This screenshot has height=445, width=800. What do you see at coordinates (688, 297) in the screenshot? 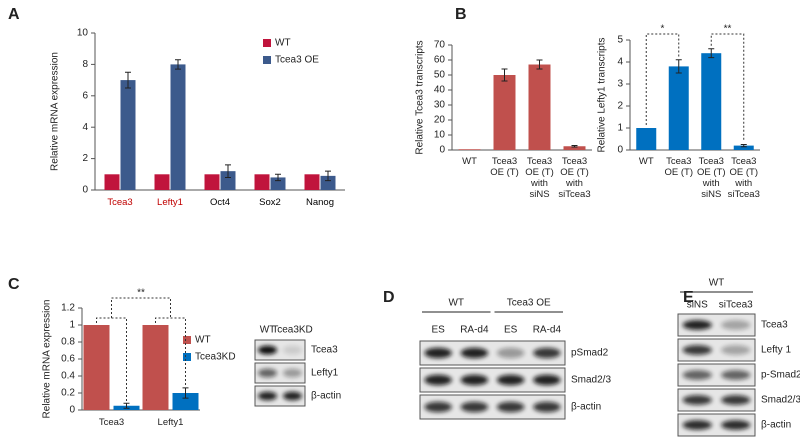
I see `panel-label: E` at bounding box center [688, 297].